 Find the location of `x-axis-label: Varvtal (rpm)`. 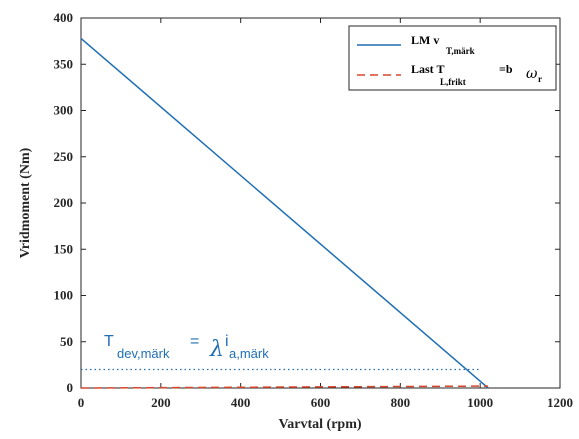

x-axis-label: Varvtal (rpm) is located at coordinates (319, 424).